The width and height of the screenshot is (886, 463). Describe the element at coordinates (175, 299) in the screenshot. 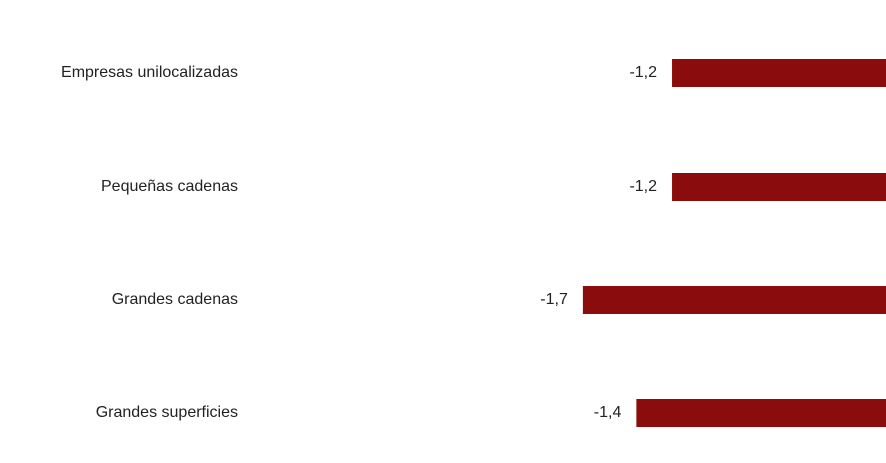

I see `category-label: Grandes cadenas` at that location.